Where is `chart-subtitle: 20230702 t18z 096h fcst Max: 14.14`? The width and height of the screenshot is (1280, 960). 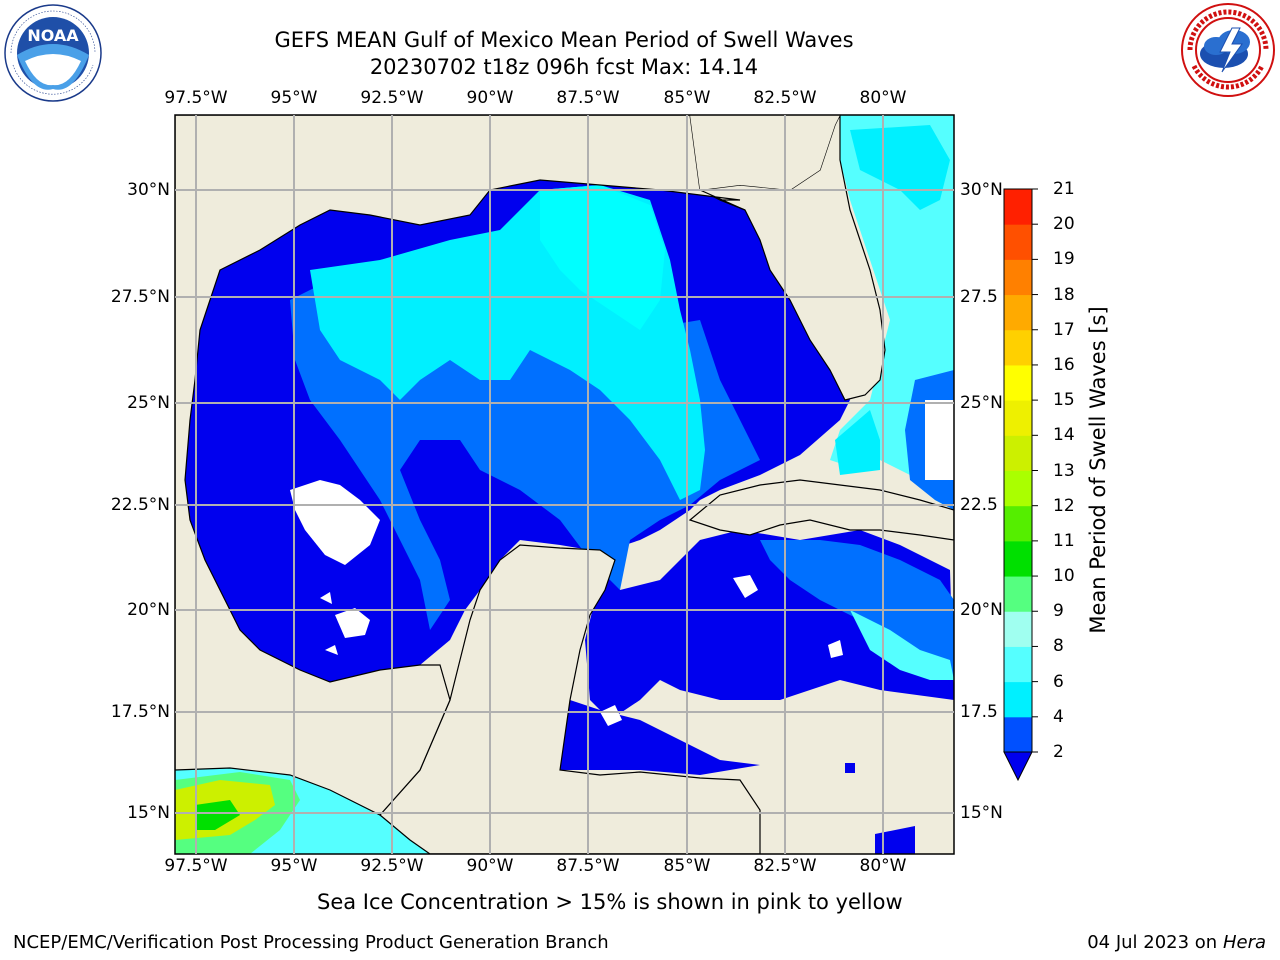 chart-subtitle: 20230702 t18z 096h fcst Max: 14.14 is located at coordinates (564, 67).